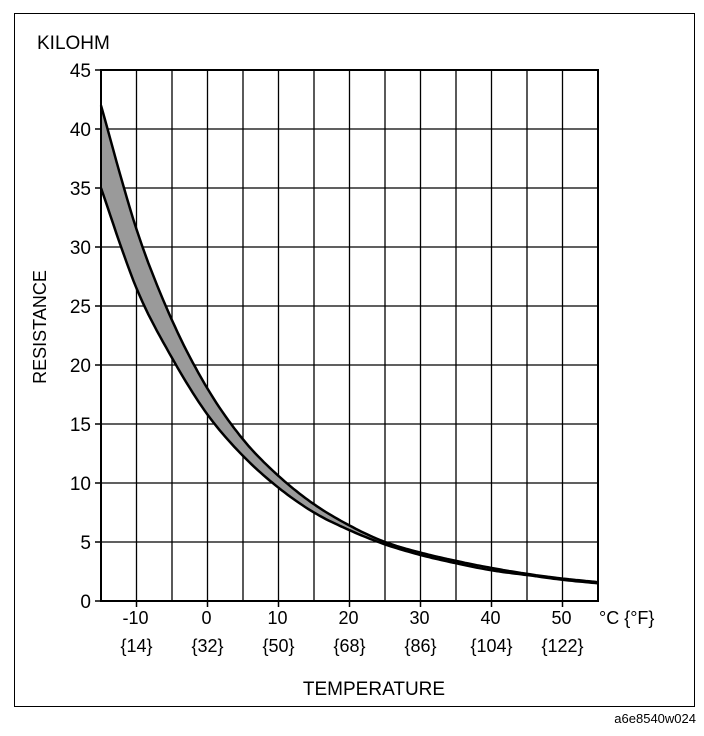 This screenshot has height=736, width=704. Describe the element at coordinates (626, 618) in the screenshot. I see `x-unit-label: °C {°F}` at that location.